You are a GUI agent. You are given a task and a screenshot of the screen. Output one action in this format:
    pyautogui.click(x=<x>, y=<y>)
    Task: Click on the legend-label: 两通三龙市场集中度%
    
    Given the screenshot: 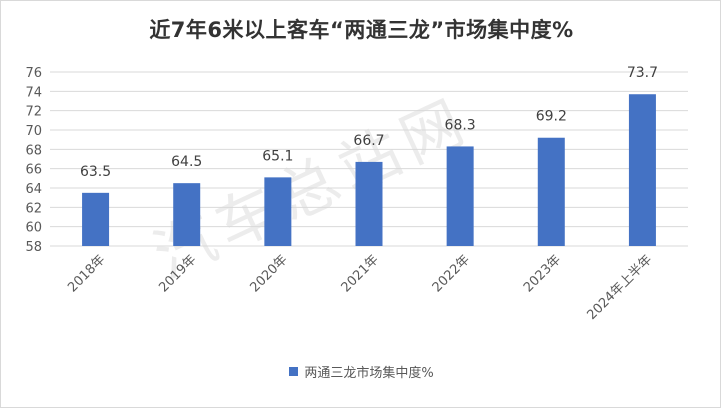 What is the action you would take?
    pyautogui.click(x=369, y=373)
    